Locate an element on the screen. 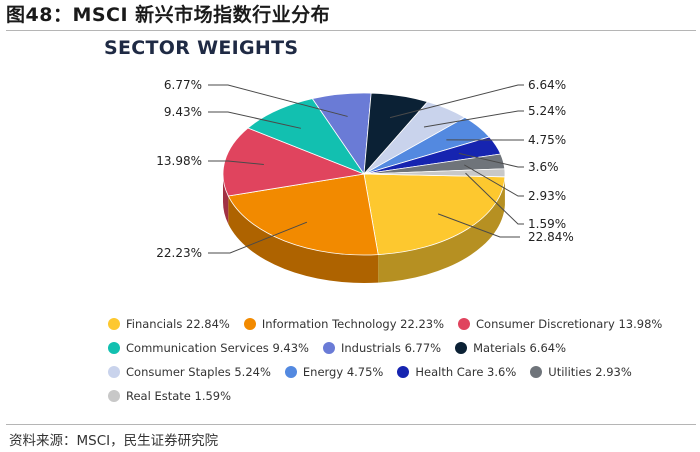 Image resolution: width=700 pixels, height=452 pixels. legend-item: Health Care 3.6% is located at coordinates (456, 372).